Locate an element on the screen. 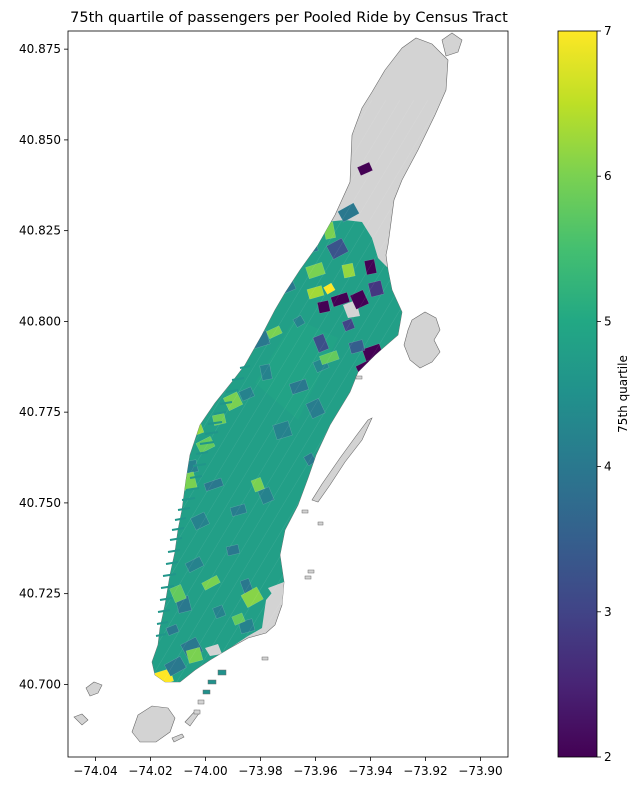  colorbar-ticks: 2 3 4 5 6 7 is located at coordinates (604, 394).